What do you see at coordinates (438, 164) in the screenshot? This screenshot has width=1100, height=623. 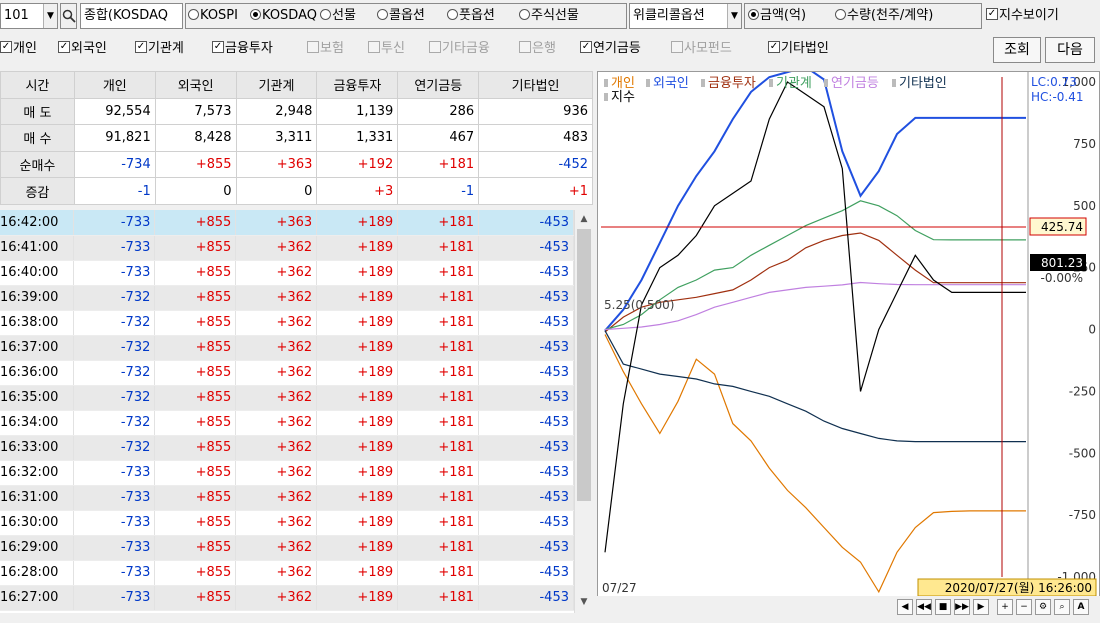 I see `summary-cell: +181` at bounding box center [438, 164].